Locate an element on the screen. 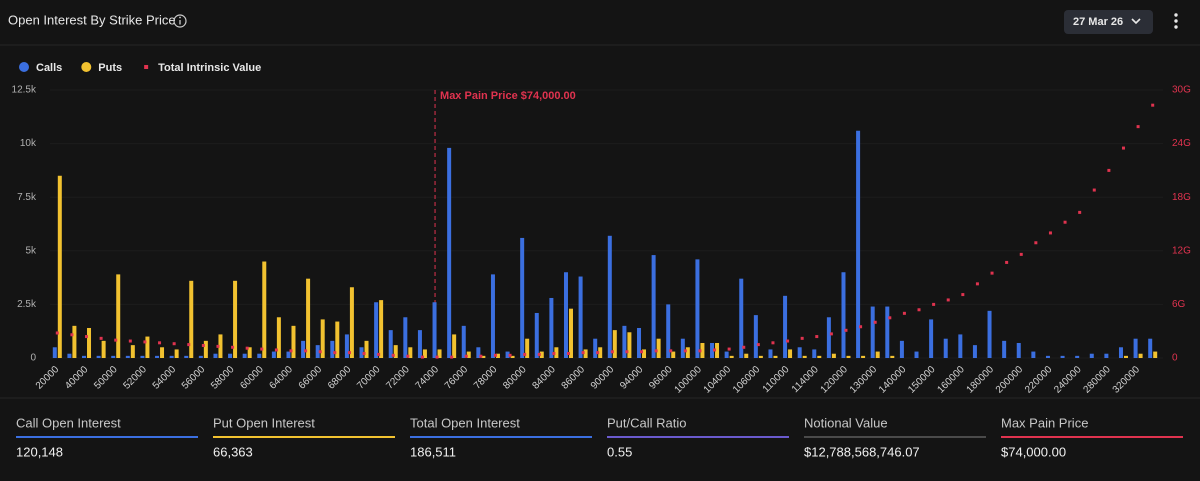 The width and height of the screenshot is (1200, 481). stat-value: 186,511 is located at coordinates (433, 451).